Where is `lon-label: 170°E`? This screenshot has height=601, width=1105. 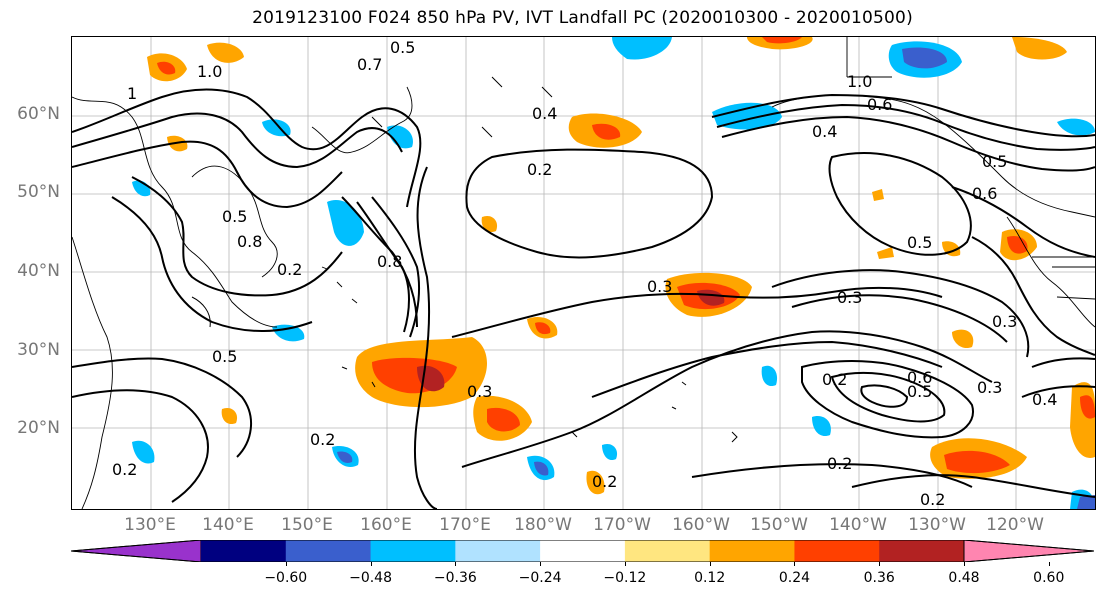
lon-label: 170°E is located at coordinates (465, 525).